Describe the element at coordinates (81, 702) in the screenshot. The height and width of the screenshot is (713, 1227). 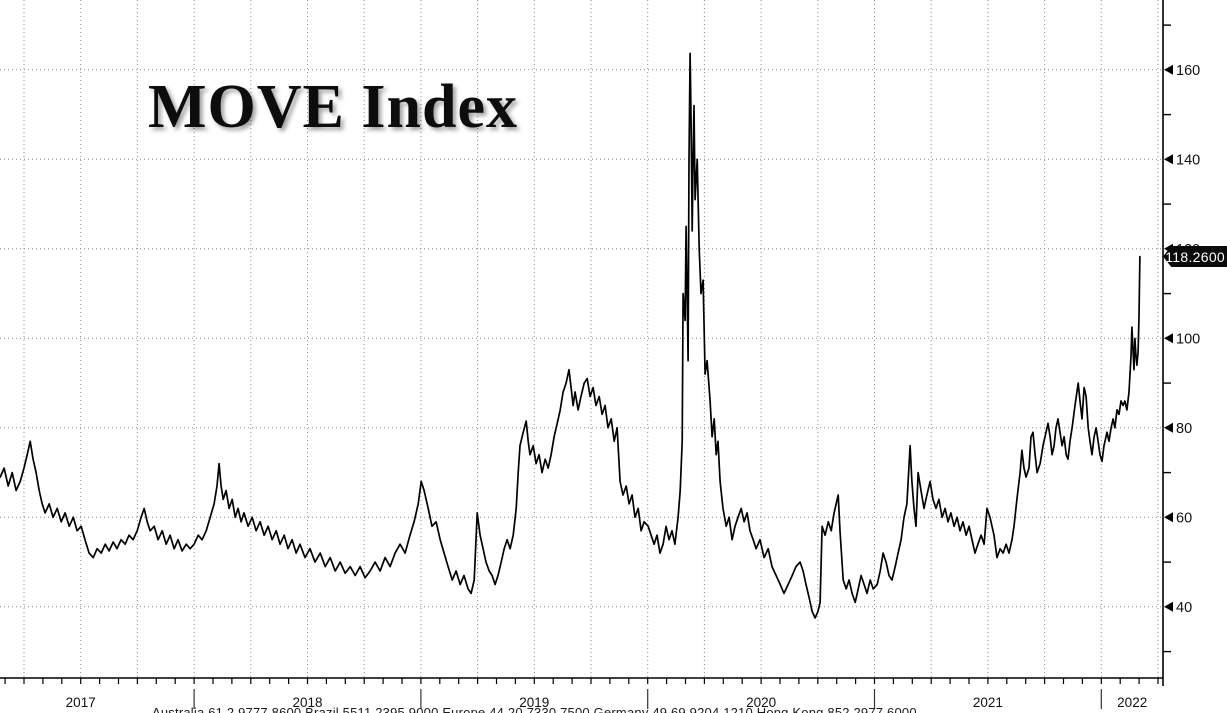
I see `x-axis-year-label: 2017` at that location.